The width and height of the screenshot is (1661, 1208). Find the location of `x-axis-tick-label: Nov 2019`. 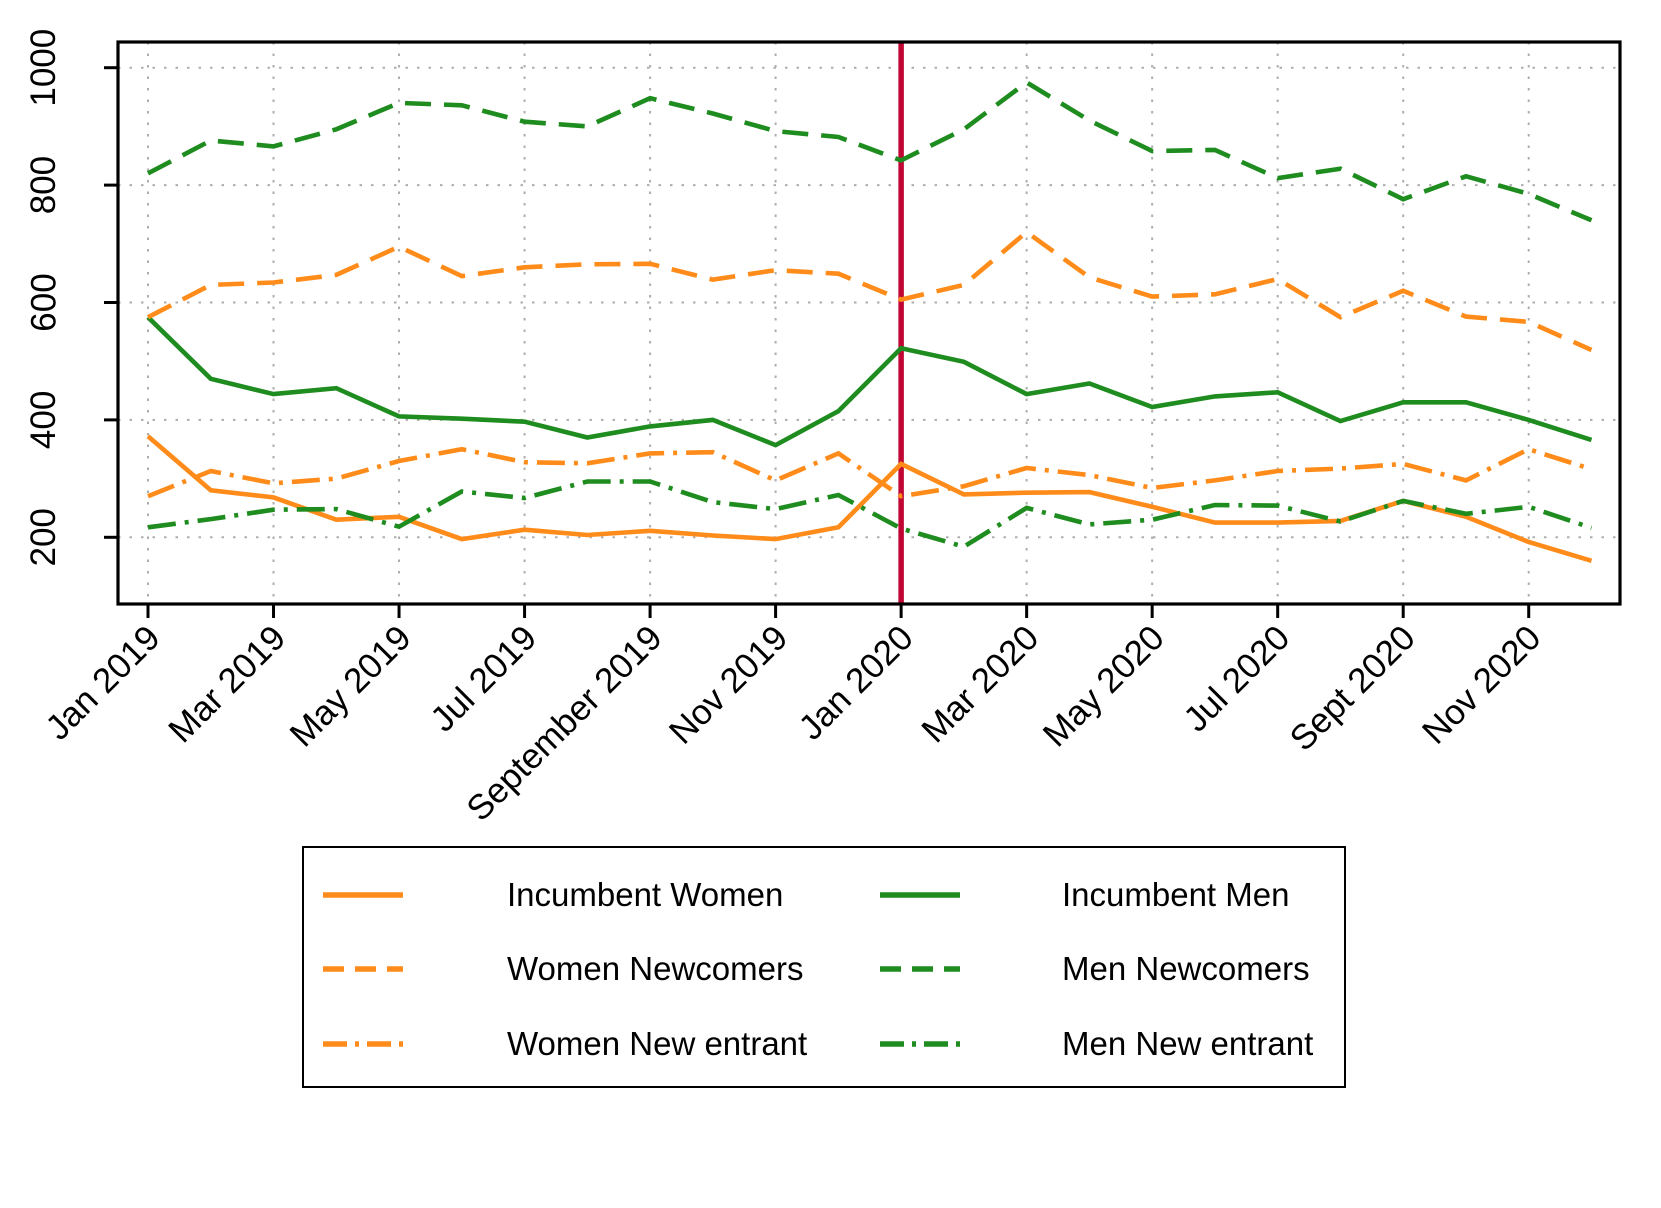

x-axis-tick-label: Nov 2019 is located at coordinates (729, 685).